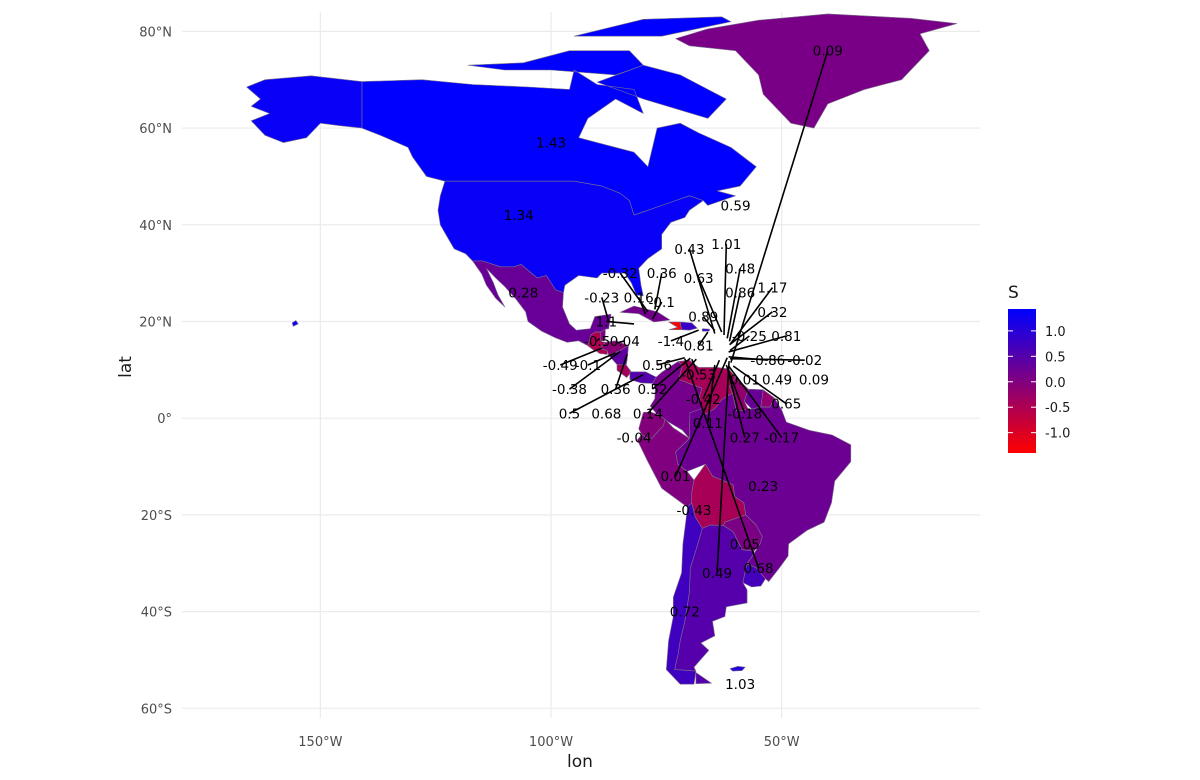 The image size is (1200, 780). I want to click on value-label: 0.16, so click(639, 298).